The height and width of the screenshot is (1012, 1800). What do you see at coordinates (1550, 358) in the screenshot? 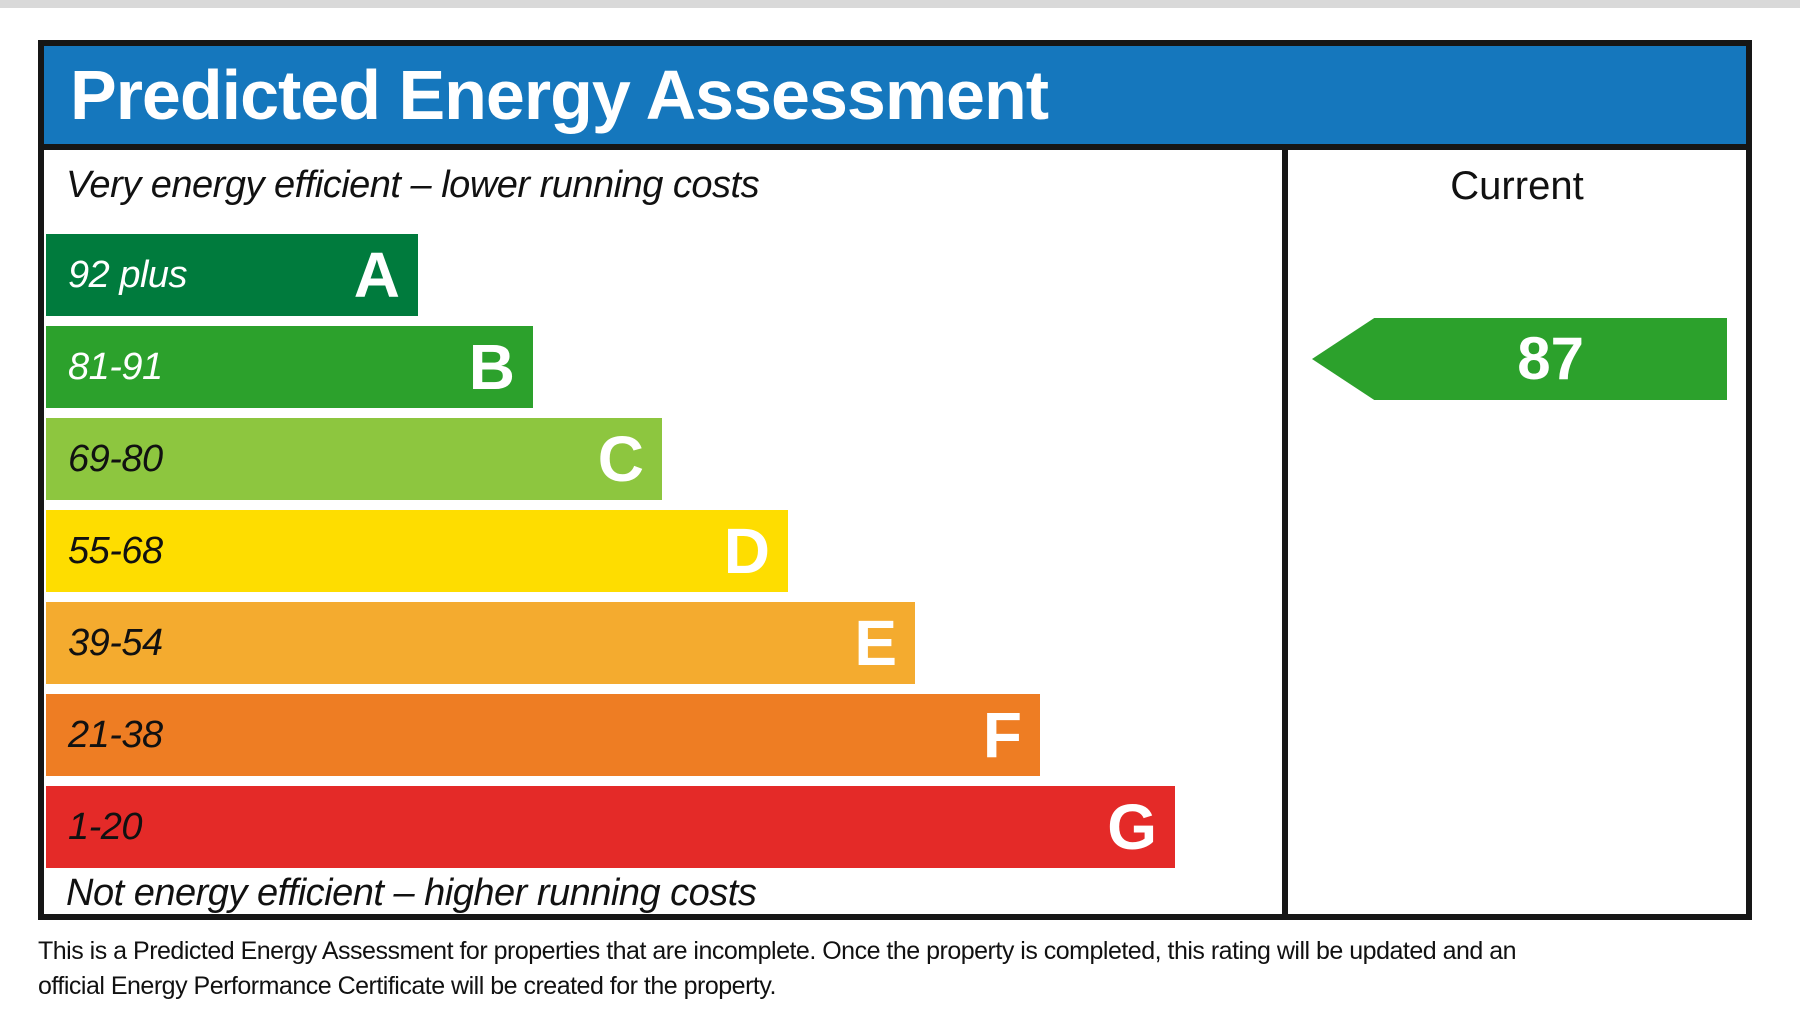
I see `current-rating-value: 87` at bounding box center [1550, 358].